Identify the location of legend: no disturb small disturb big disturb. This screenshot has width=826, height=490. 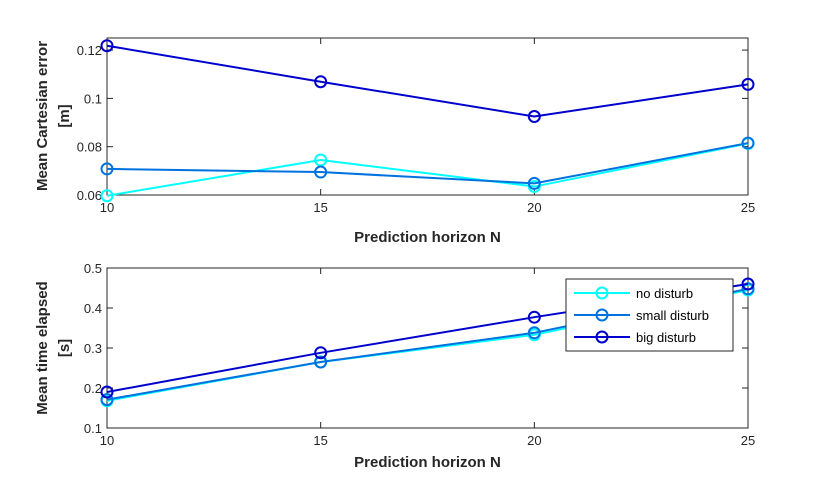
(649, 315).